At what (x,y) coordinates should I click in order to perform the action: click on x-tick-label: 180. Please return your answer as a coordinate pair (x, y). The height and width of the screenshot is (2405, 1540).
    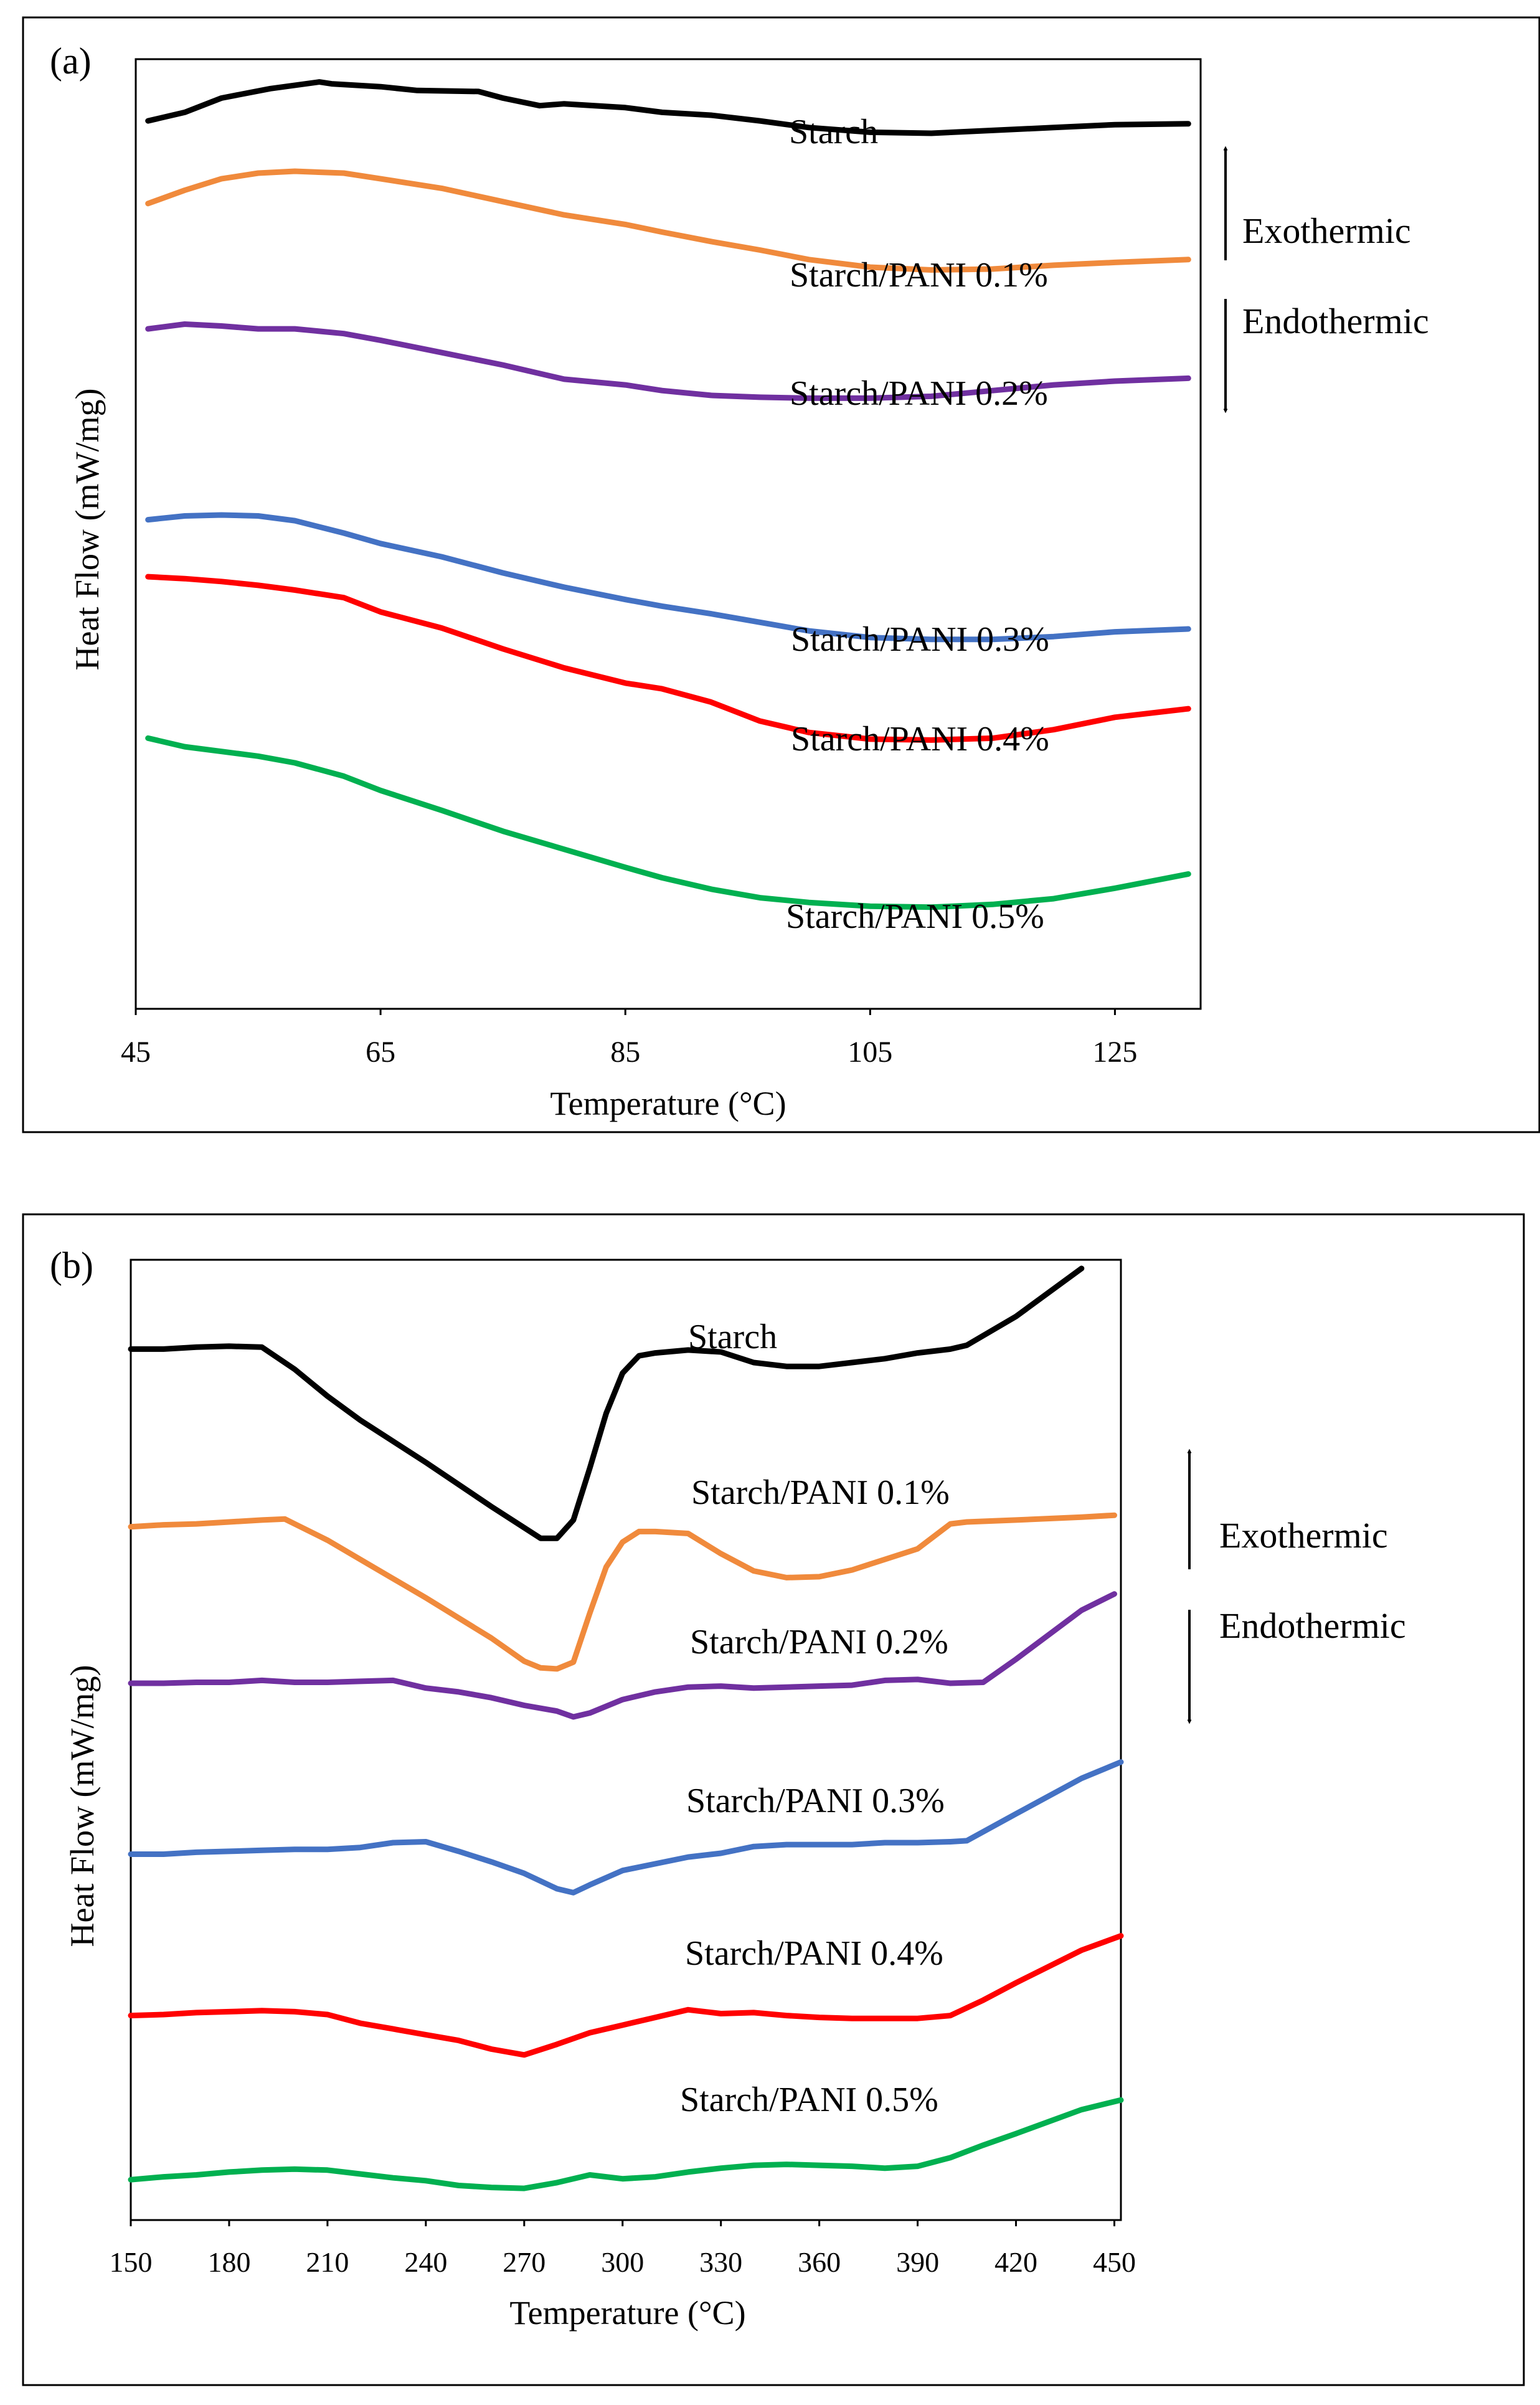
    Looking at the image, I should click on (228, 2262).